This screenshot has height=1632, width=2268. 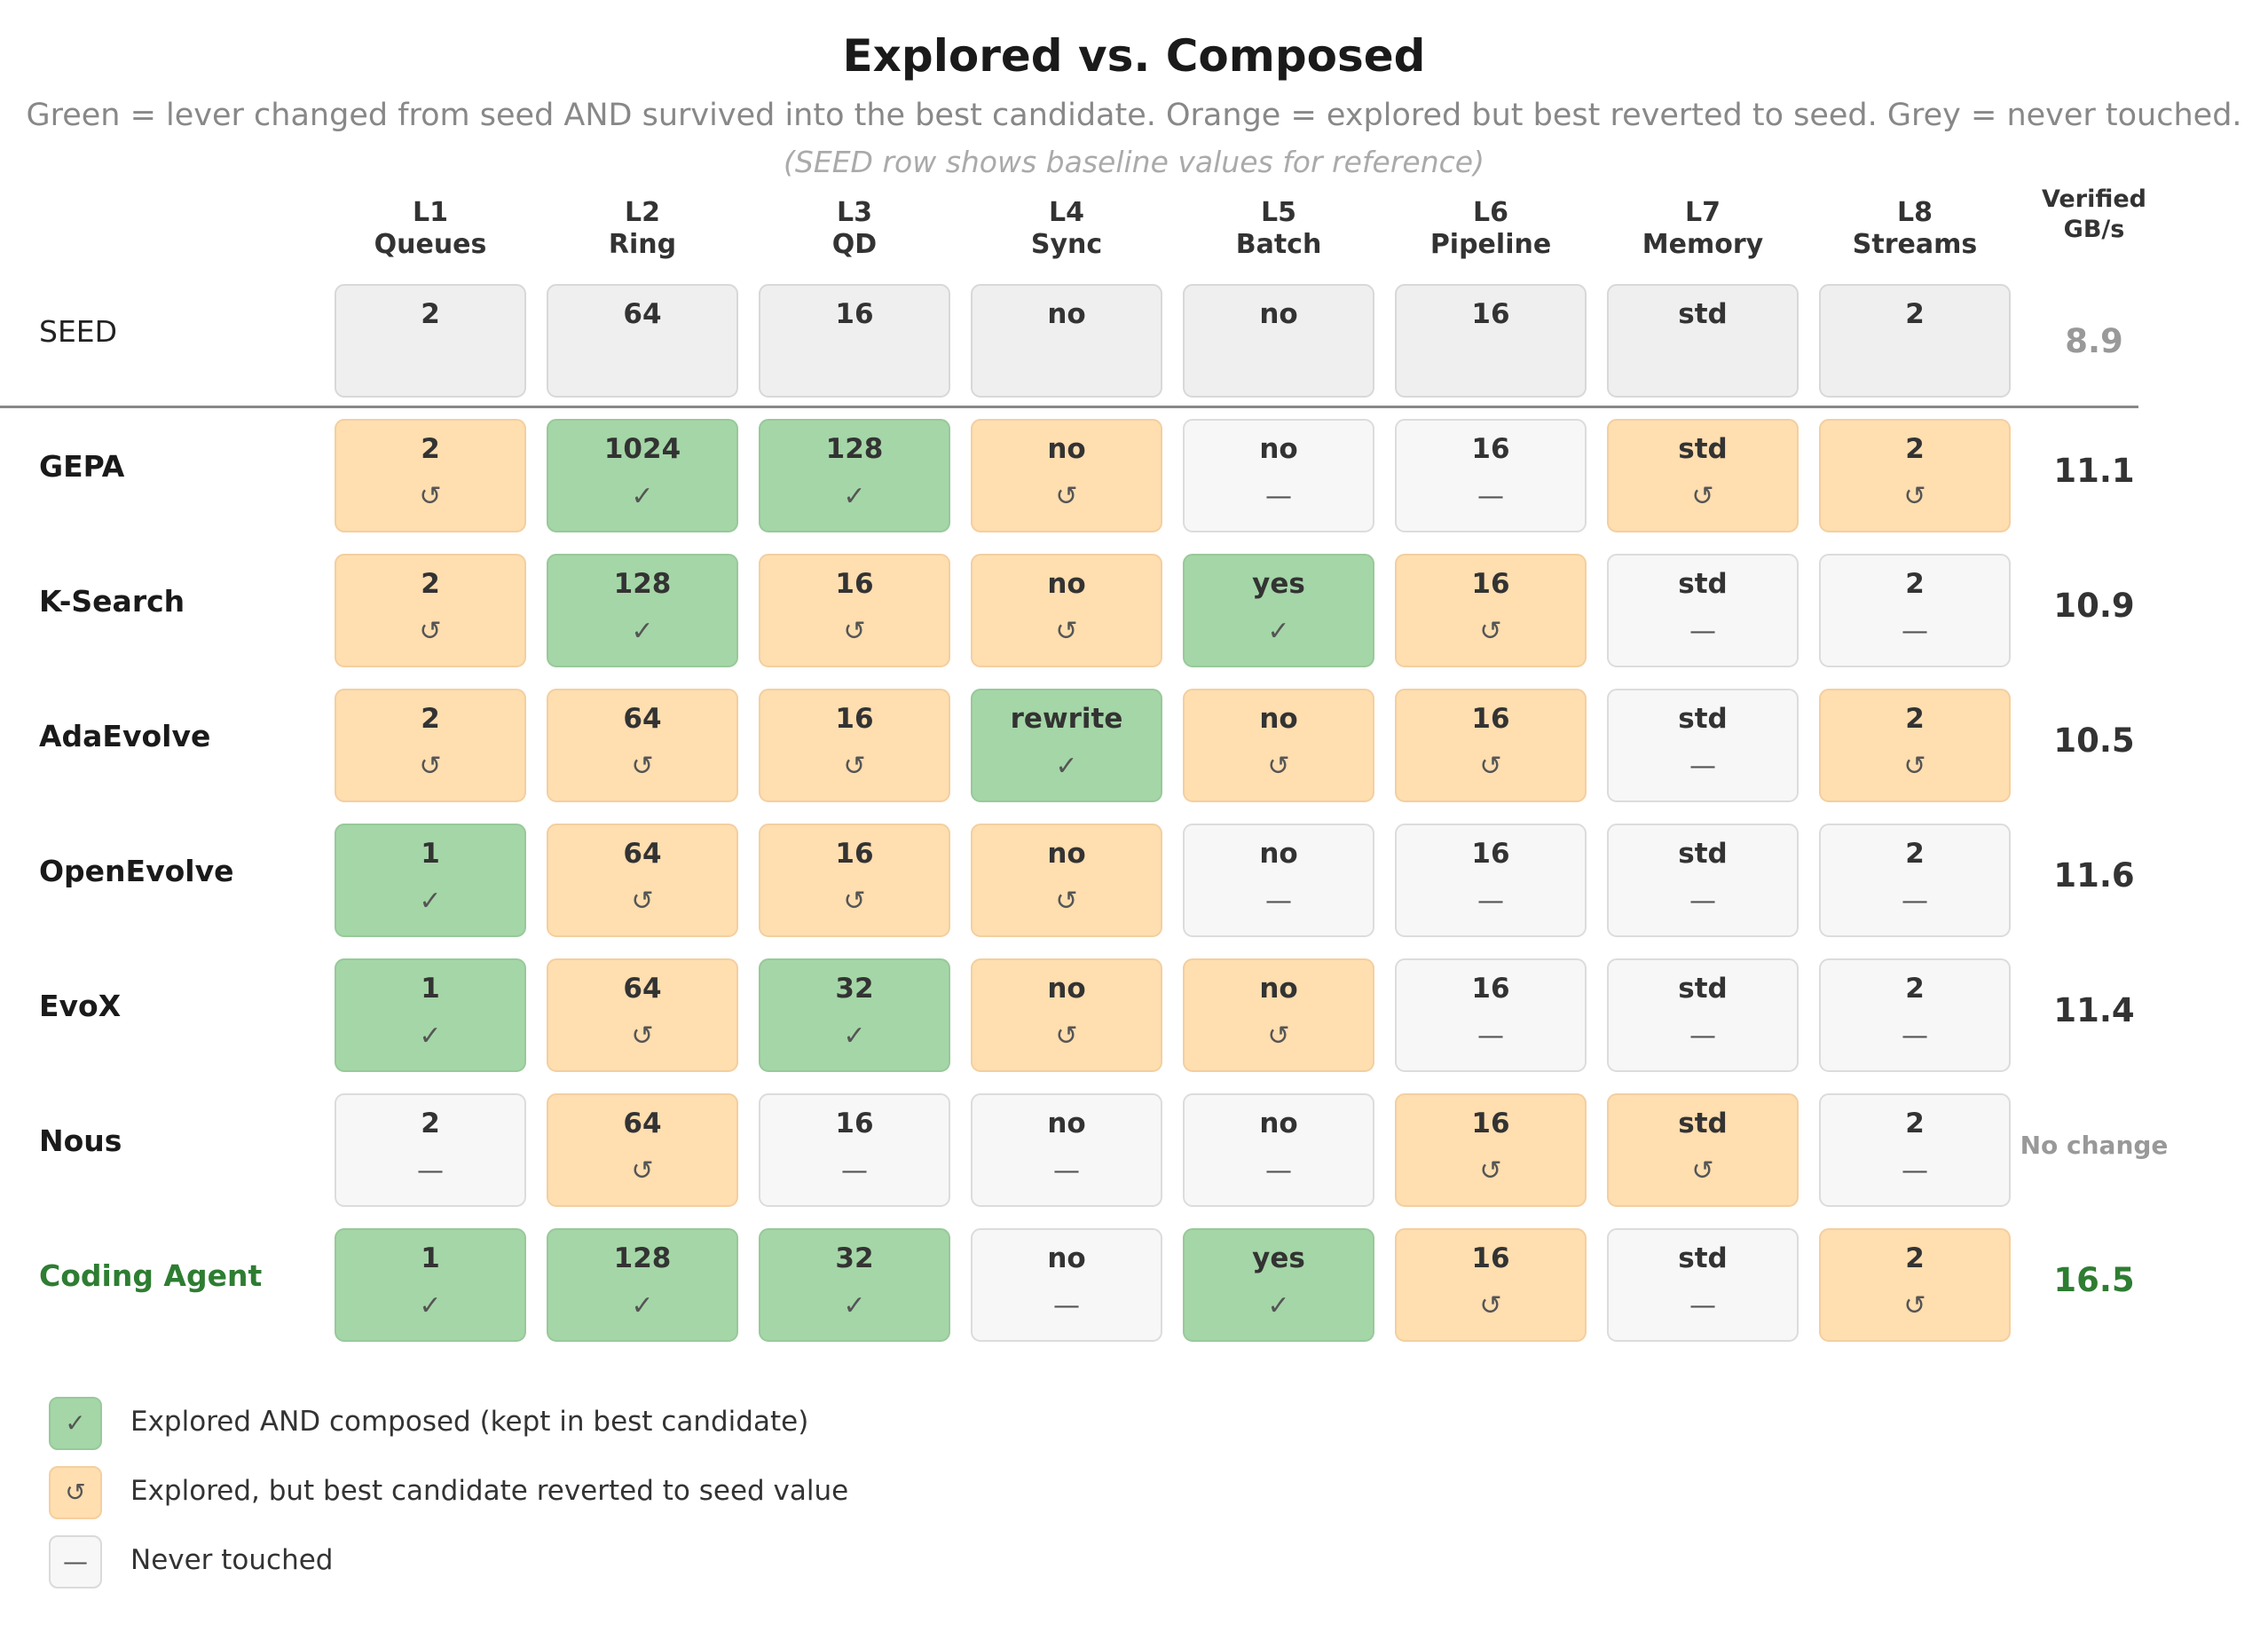 What do you see at coordinates (1703, 611) in the screenshot?
I see `k-search-cell-l7: std —` at bounding box center [1703, 611].